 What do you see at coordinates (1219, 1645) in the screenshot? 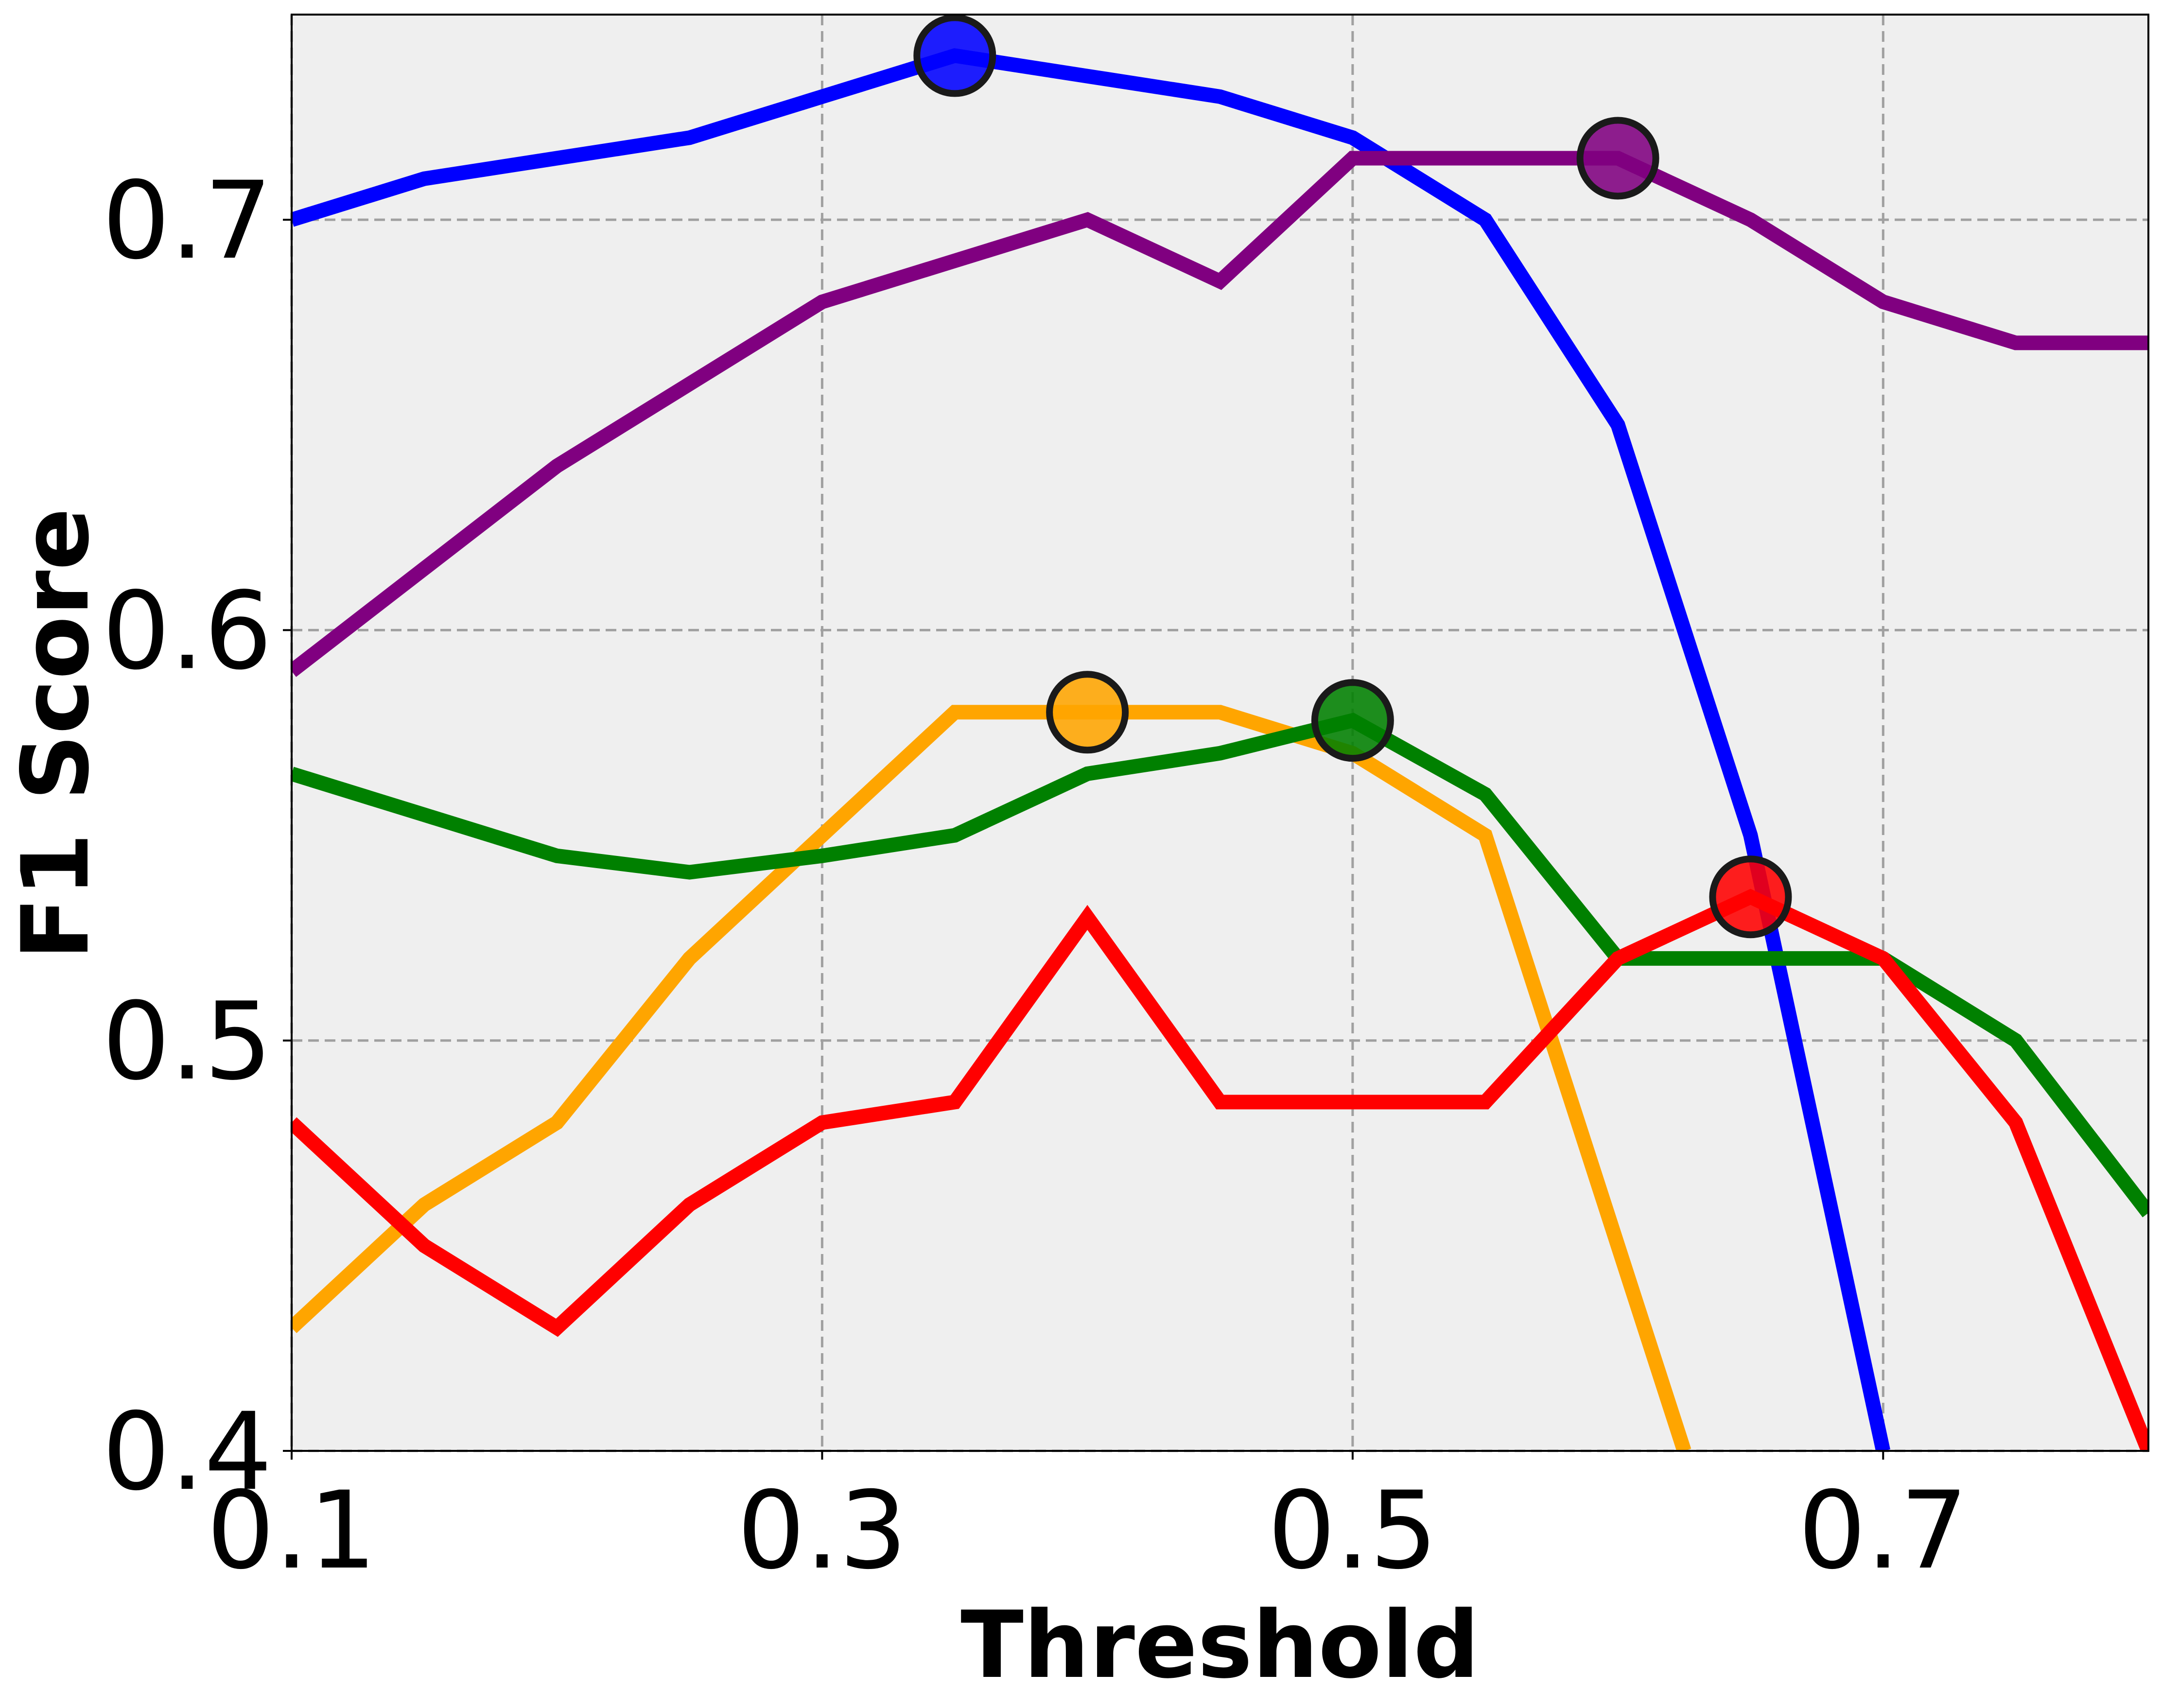
I see `x-axis-label: Threshold` at bounding box center [1219, 1645].